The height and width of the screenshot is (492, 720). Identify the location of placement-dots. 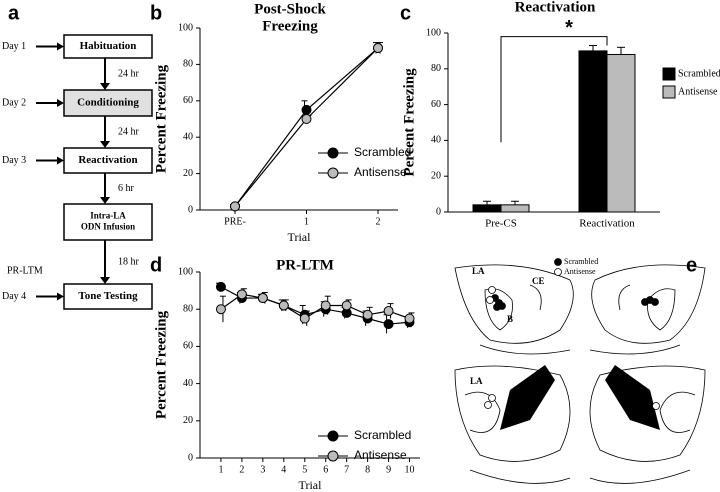
(572, 334).